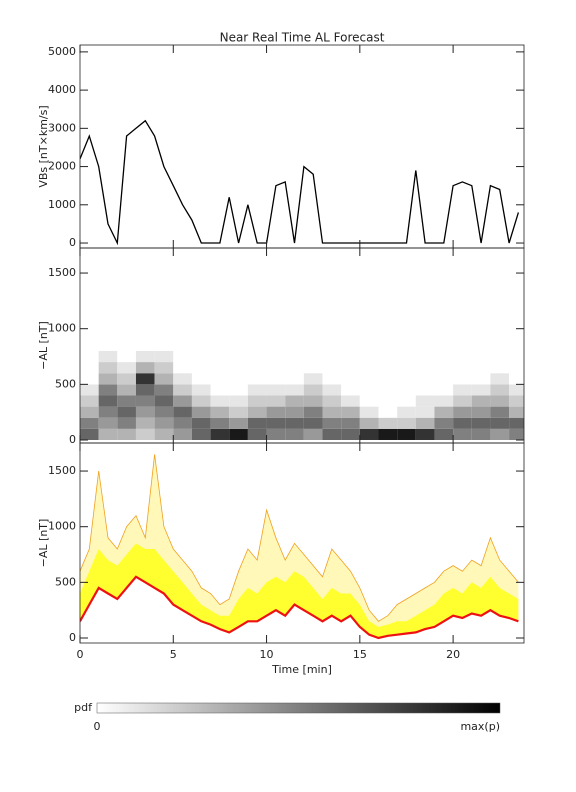 The height and width of the screenshot is (792, 576). Describe the element at coordinates (453, 654) in the screenshot. I see `x-tick-label: 20` at that location.